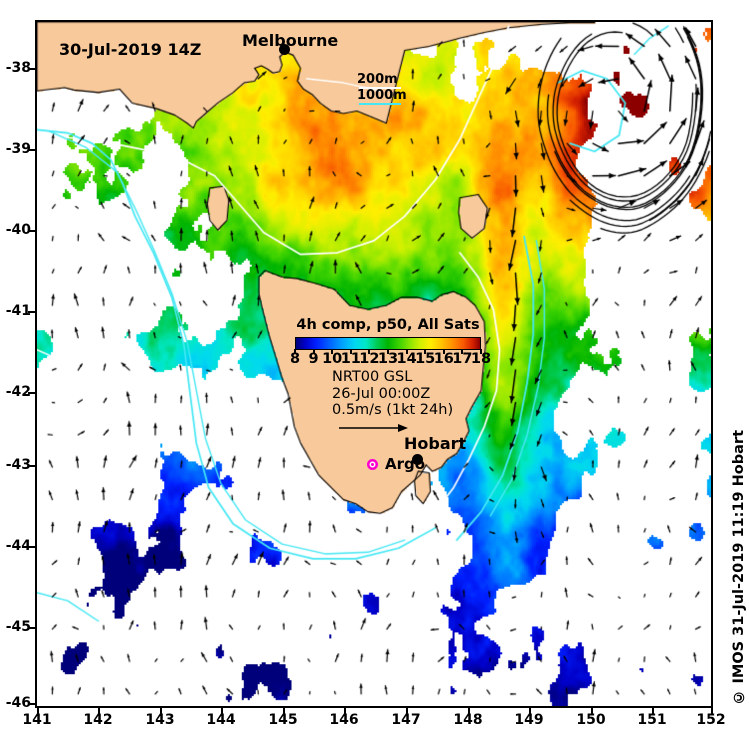 The image size is (749, 740). What do you see at coordinates (284, 49) in the screenshot?
I see `city-marker-melbourne` at bounding box center [284, 49].